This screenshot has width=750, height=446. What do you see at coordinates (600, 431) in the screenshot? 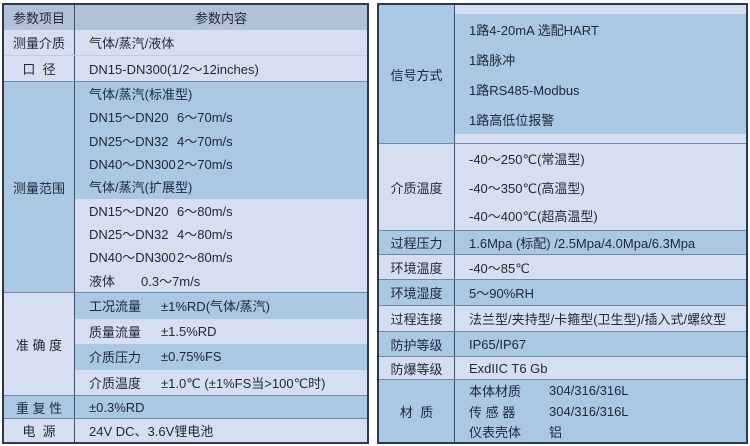
I see `param-value-row: 仪表壳体 铝` at bounding box center [600, 431].